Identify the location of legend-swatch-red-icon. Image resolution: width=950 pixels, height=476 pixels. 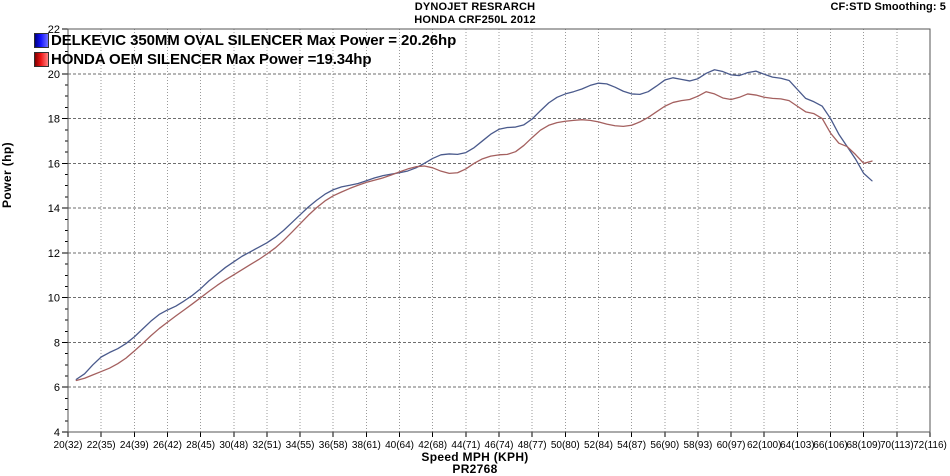
(41, 59).